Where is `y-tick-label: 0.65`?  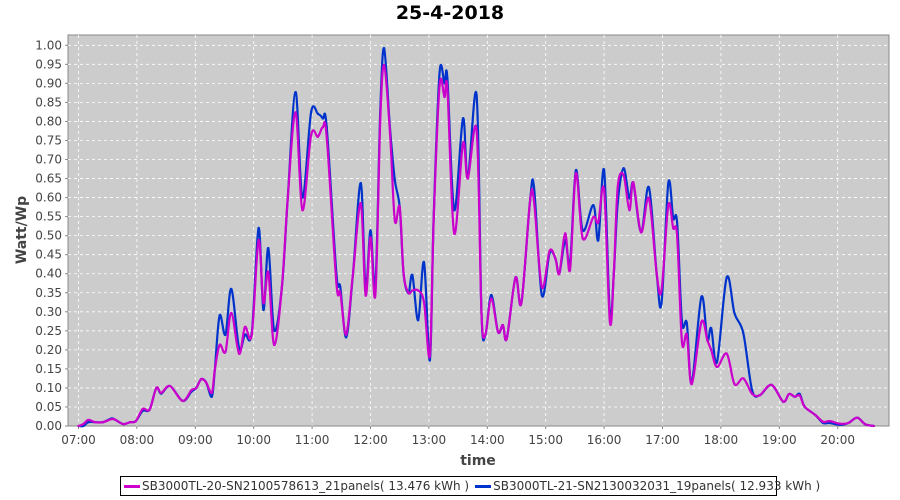
y-tick-label: 0.65 is located at coordinates (48, 179).